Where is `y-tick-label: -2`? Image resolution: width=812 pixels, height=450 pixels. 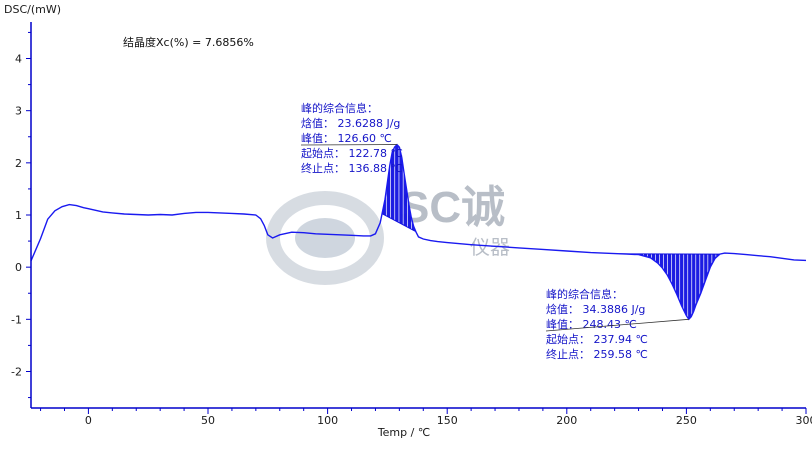 y-tick-label: -2 is located at coordinates (16, 371).